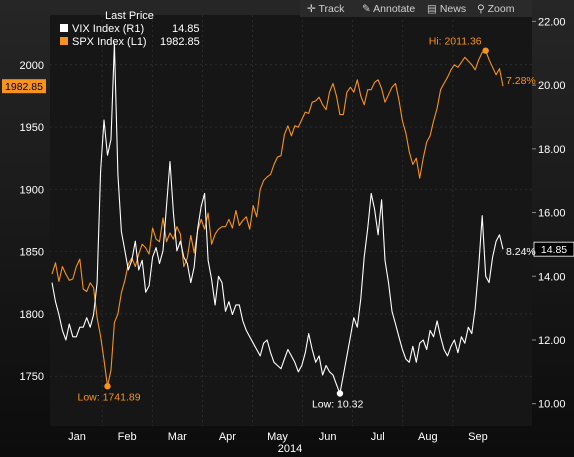 The image size is (574, 457). Describe the element at coordinates (32, 377) in the screenshot. I see `left-axis-tick-label: 1750` at that location.